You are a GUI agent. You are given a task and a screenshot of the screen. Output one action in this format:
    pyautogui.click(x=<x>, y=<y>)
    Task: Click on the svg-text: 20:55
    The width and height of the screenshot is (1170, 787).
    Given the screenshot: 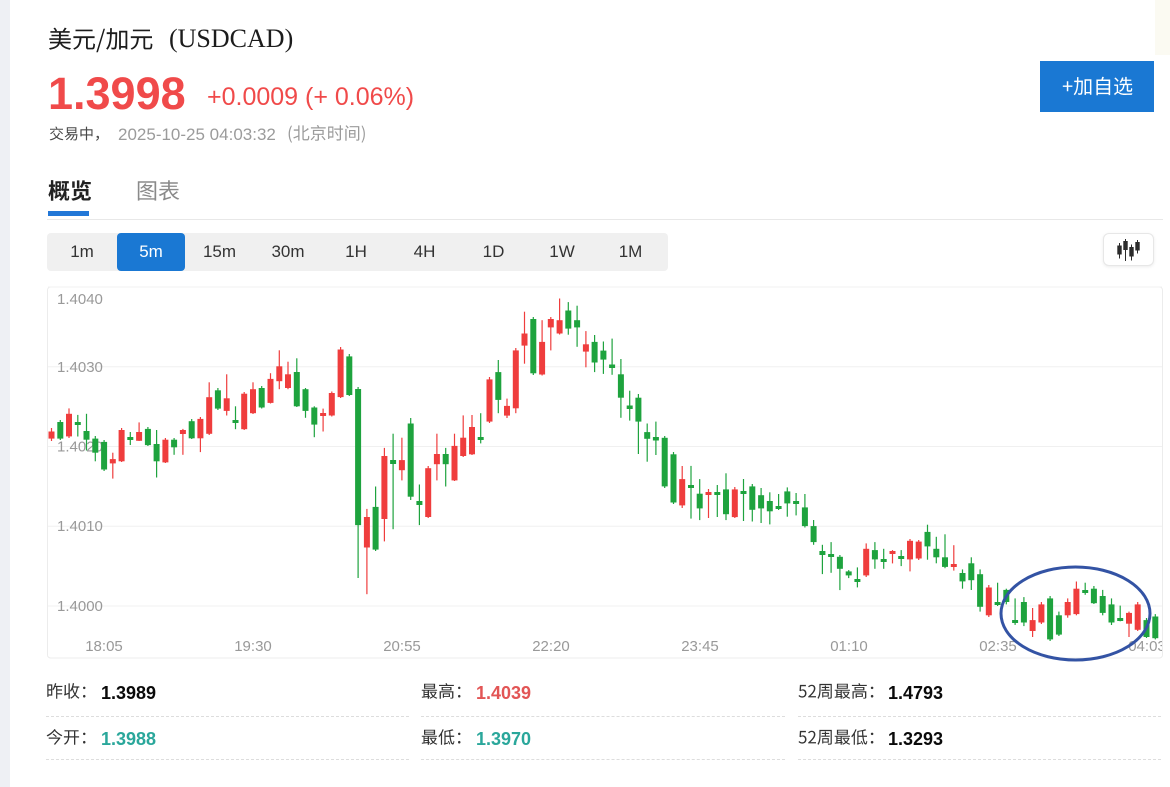 What is the action you would take?
    pyautogui.click(x=402, y=646)
    